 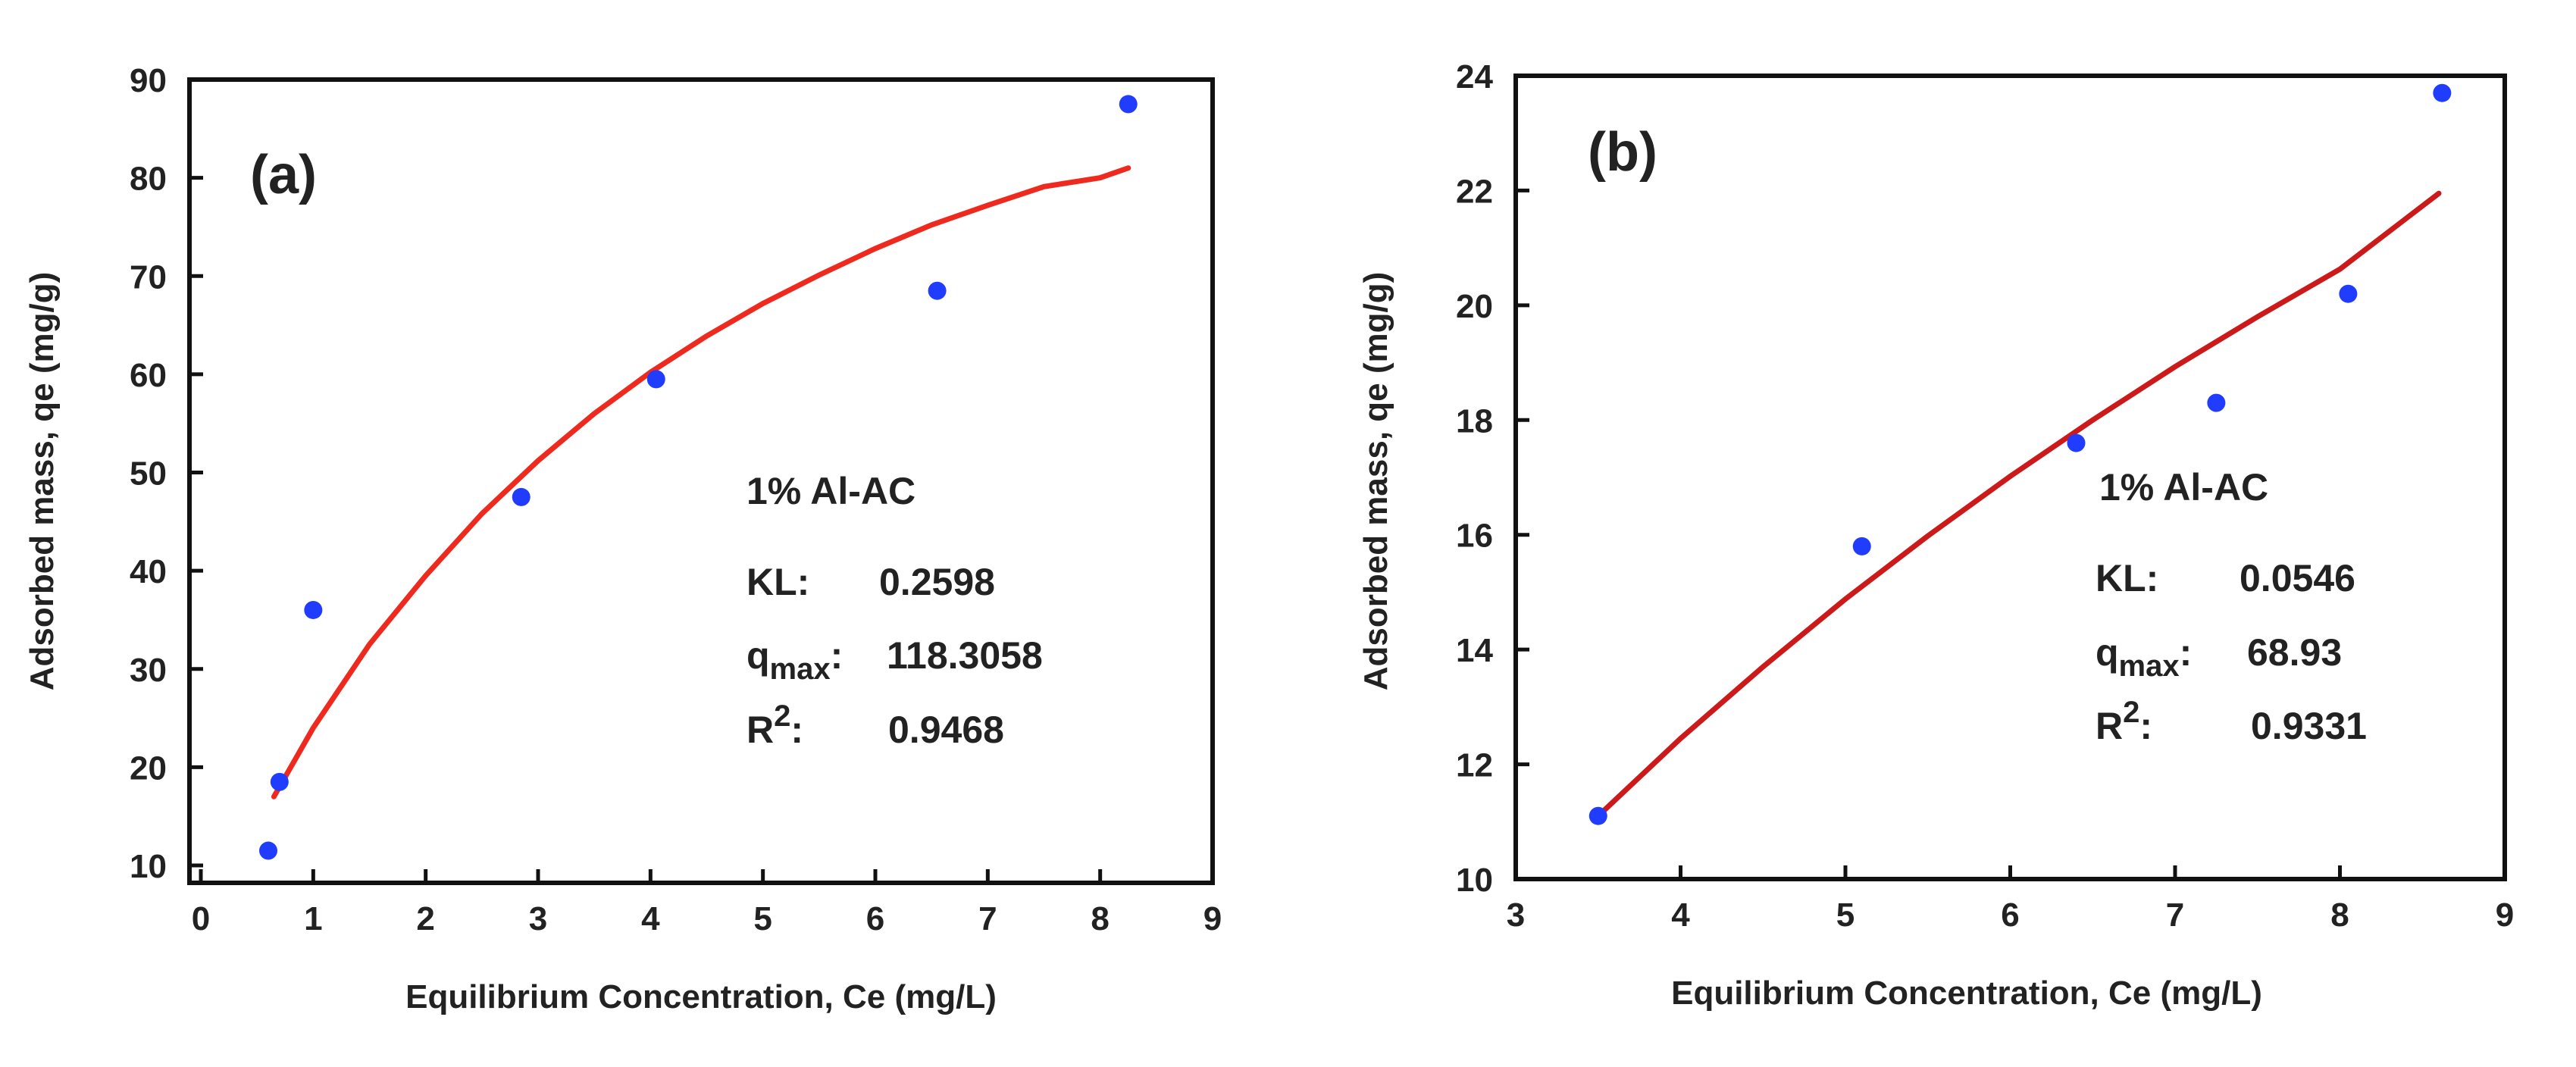 I want to click on kl-value-b: 0.0546, so click(x=2297, y=578).